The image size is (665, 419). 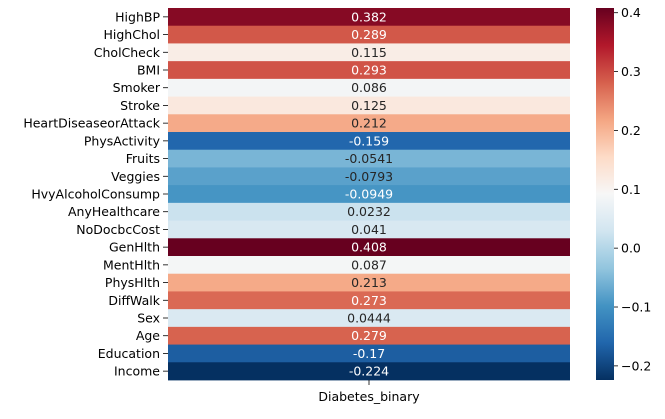 I want to click on cell-value-label: 0.086, so click(x=369, y=87).